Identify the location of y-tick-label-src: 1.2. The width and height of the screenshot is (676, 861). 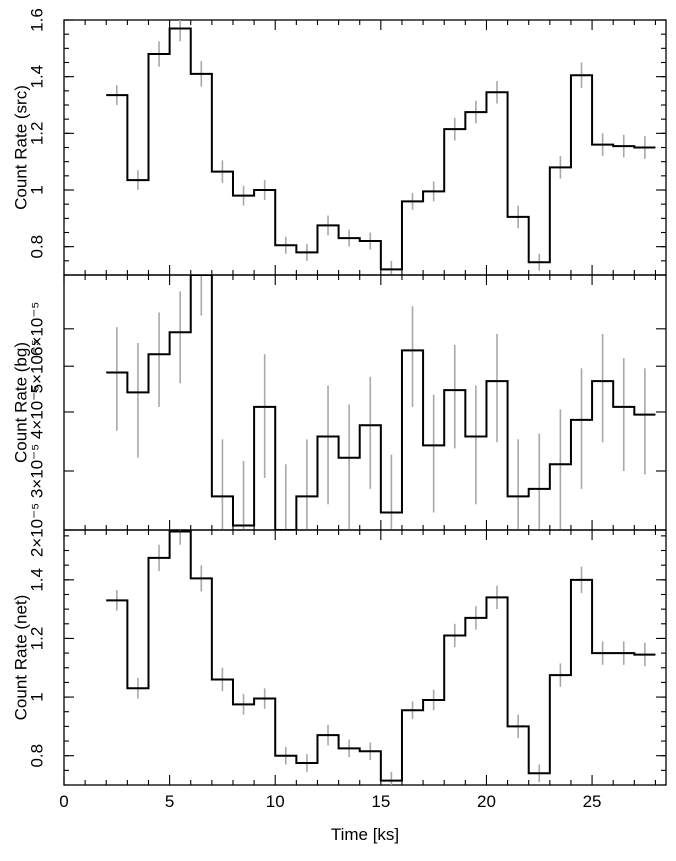
(36, 134).